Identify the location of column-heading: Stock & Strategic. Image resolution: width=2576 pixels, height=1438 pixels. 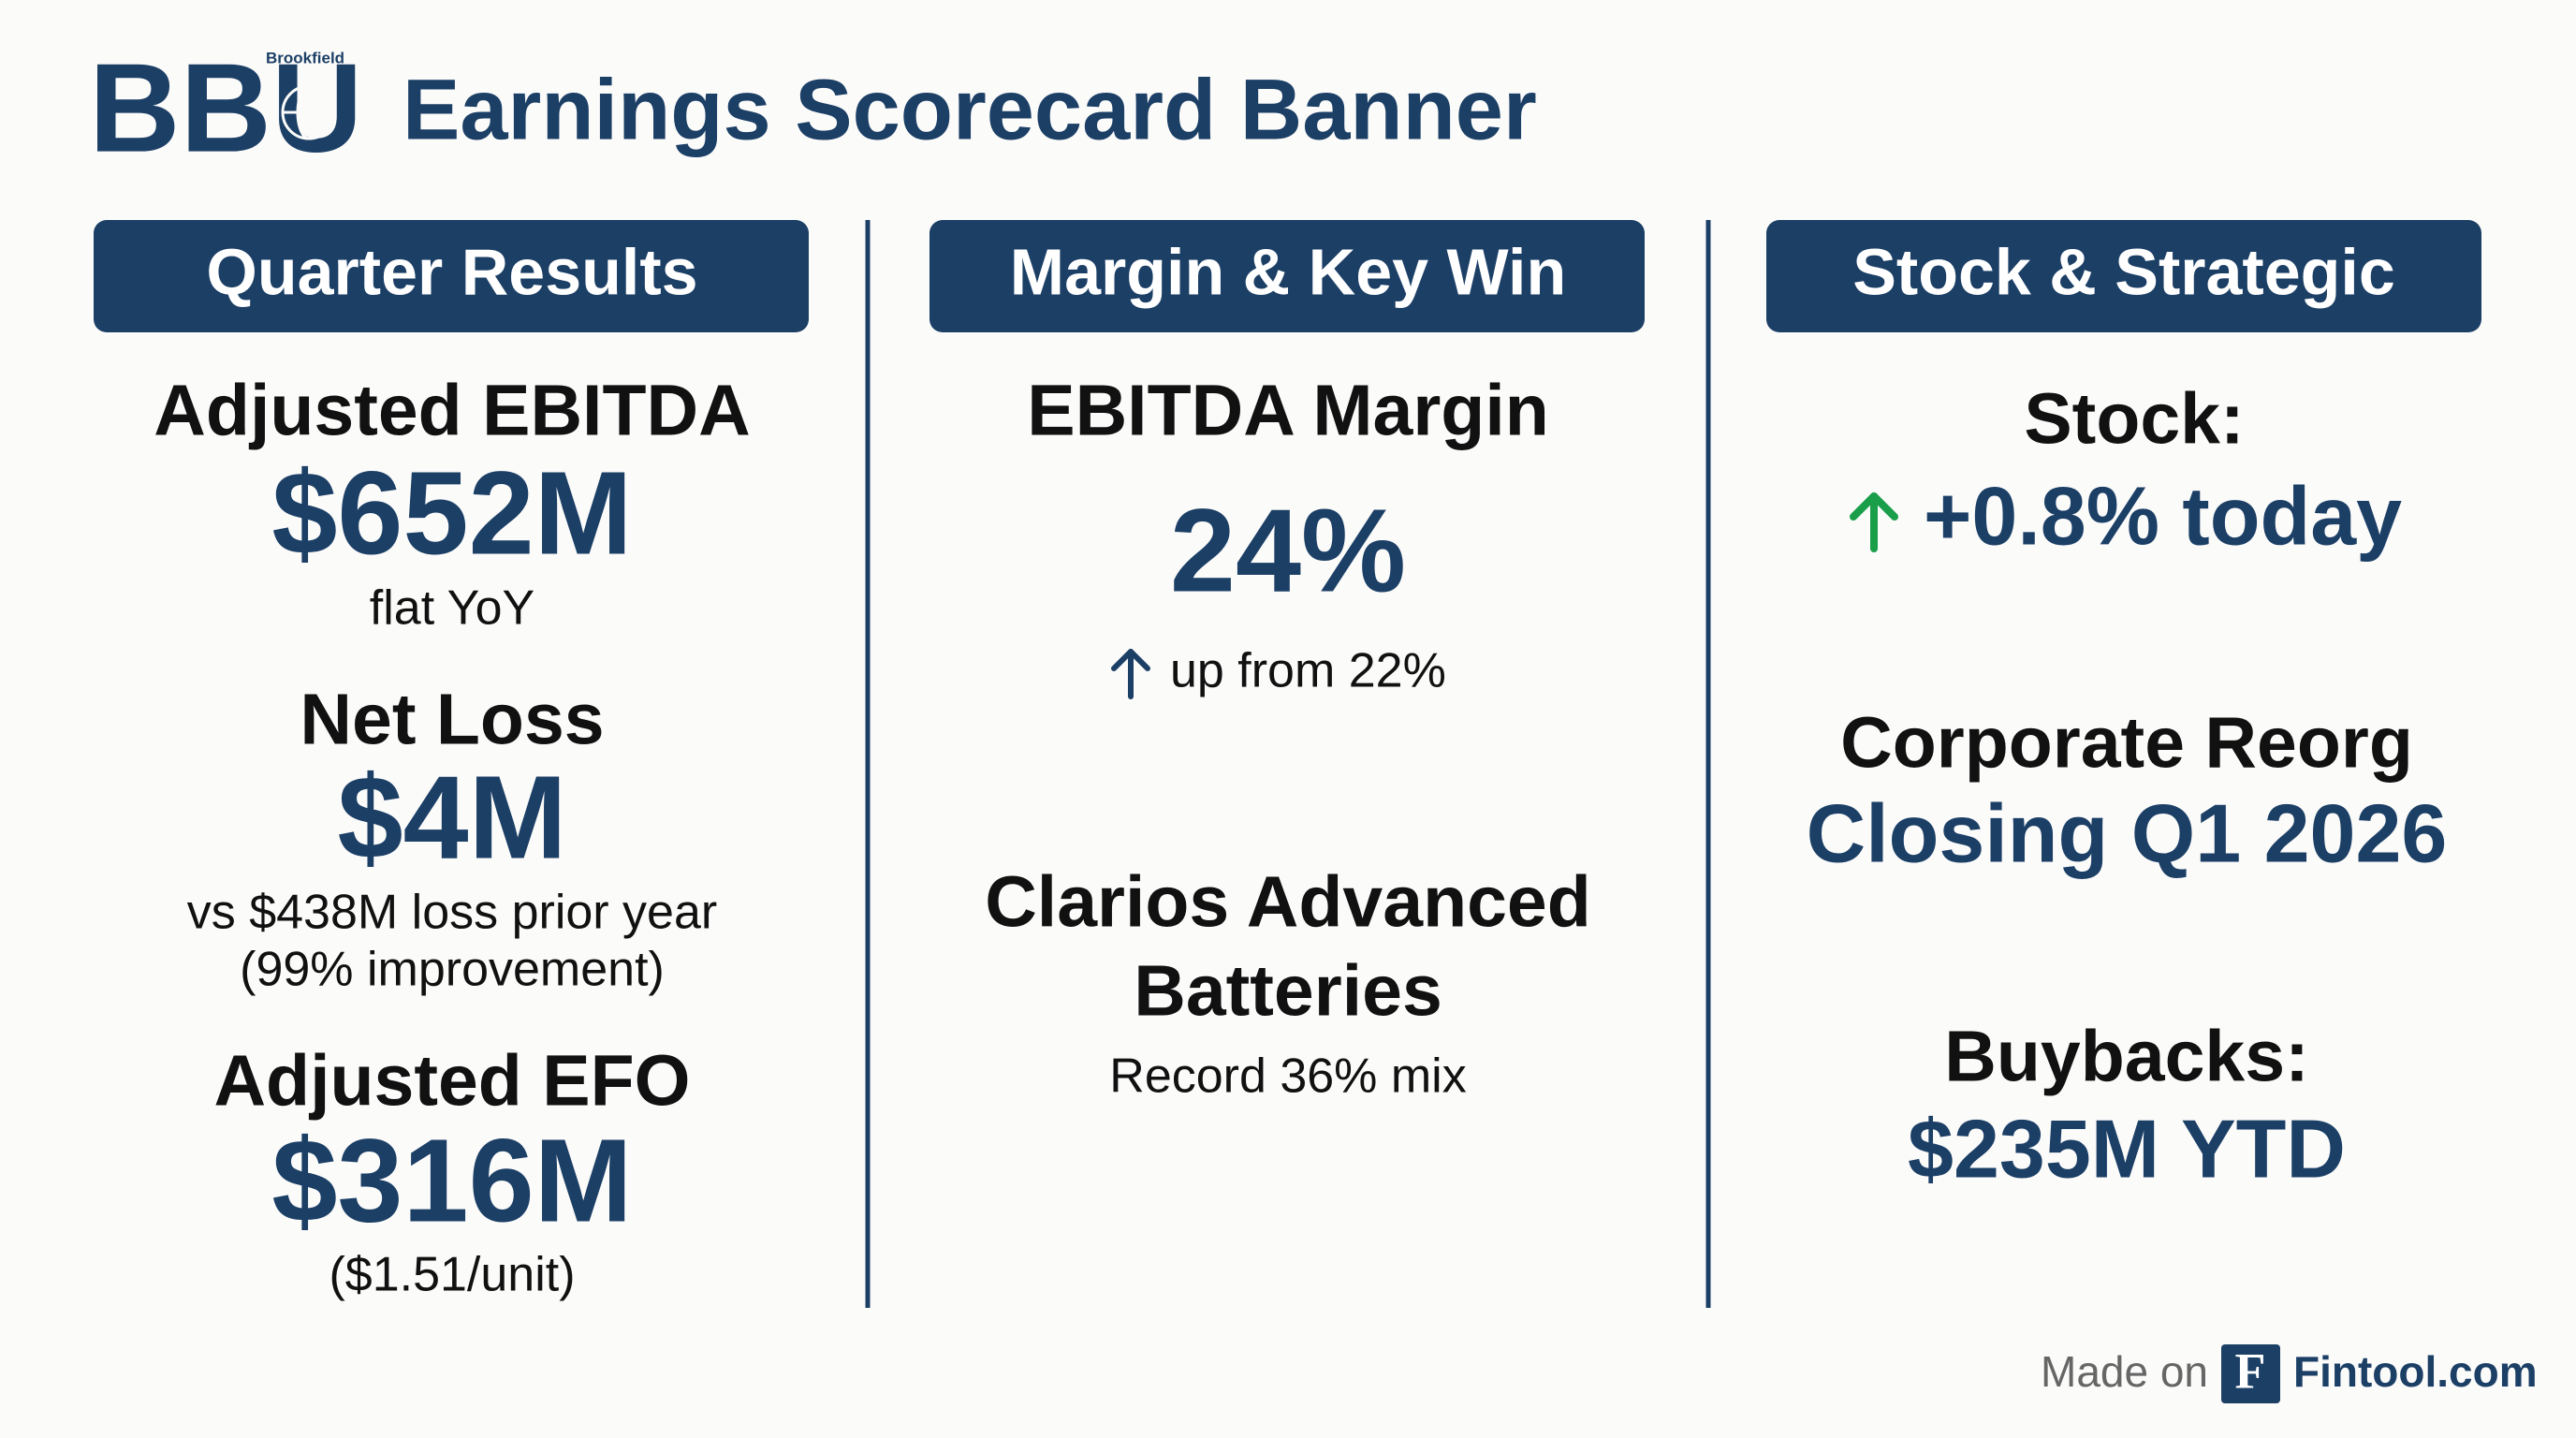
(2123, 271).